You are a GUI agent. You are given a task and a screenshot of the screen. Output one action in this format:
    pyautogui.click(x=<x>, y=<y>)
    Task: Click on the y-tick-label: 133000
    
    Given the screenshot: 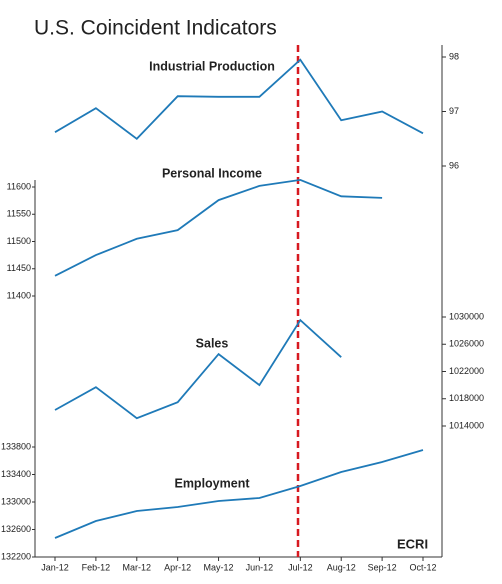 What is the action you would take?
    pyautogui.click(x=16, y=501)
    